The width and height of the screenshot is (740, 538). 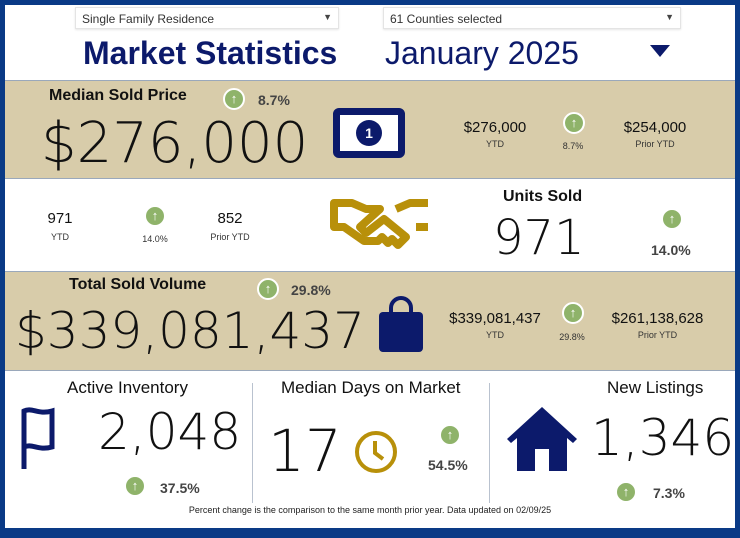 I want to click on clock-icon, so click(x=376, y=452).